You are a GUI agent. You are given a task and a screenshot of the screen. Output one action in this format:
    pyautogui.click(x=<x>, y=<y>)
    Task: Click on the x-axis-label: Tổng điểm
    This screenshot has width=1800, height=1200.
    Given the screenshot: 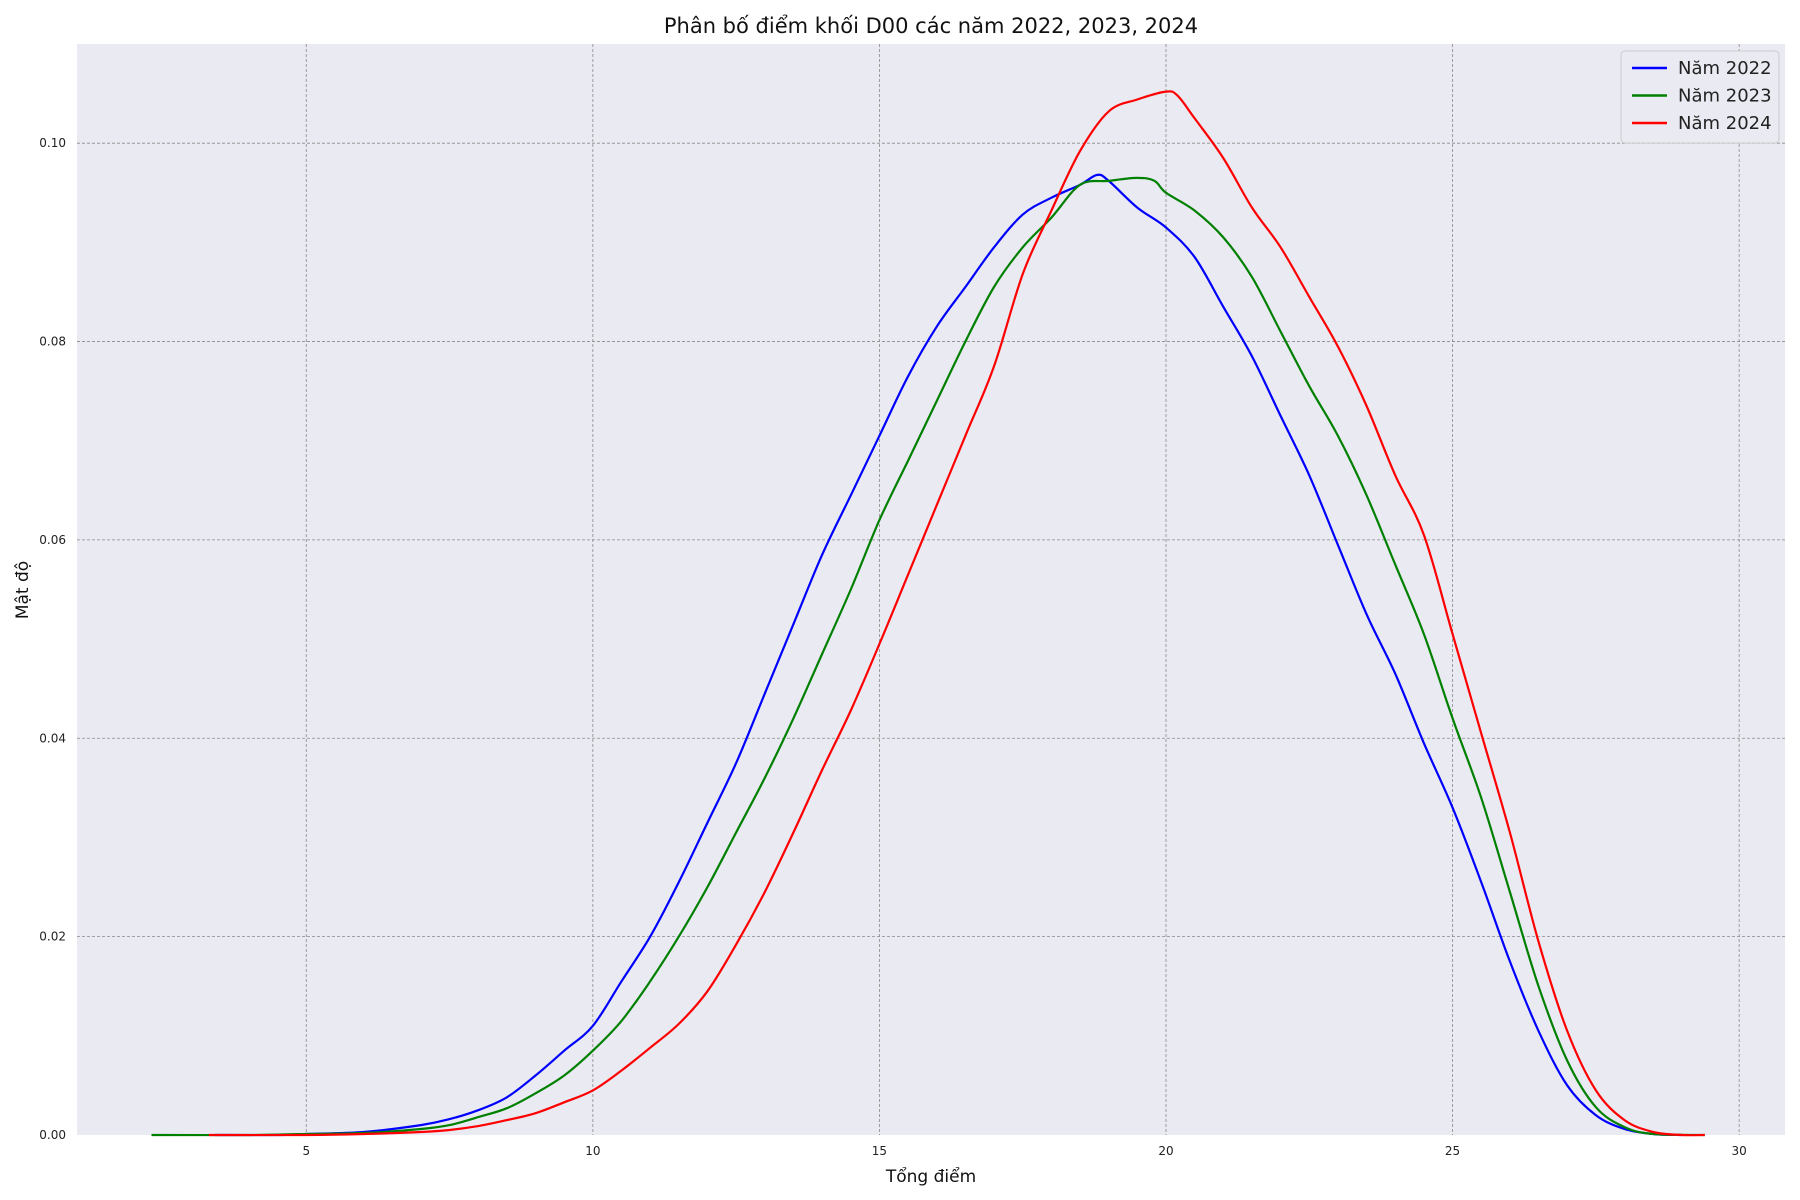 What is the action you would take?
    pyautogui.click(x=930, y=1176)
    